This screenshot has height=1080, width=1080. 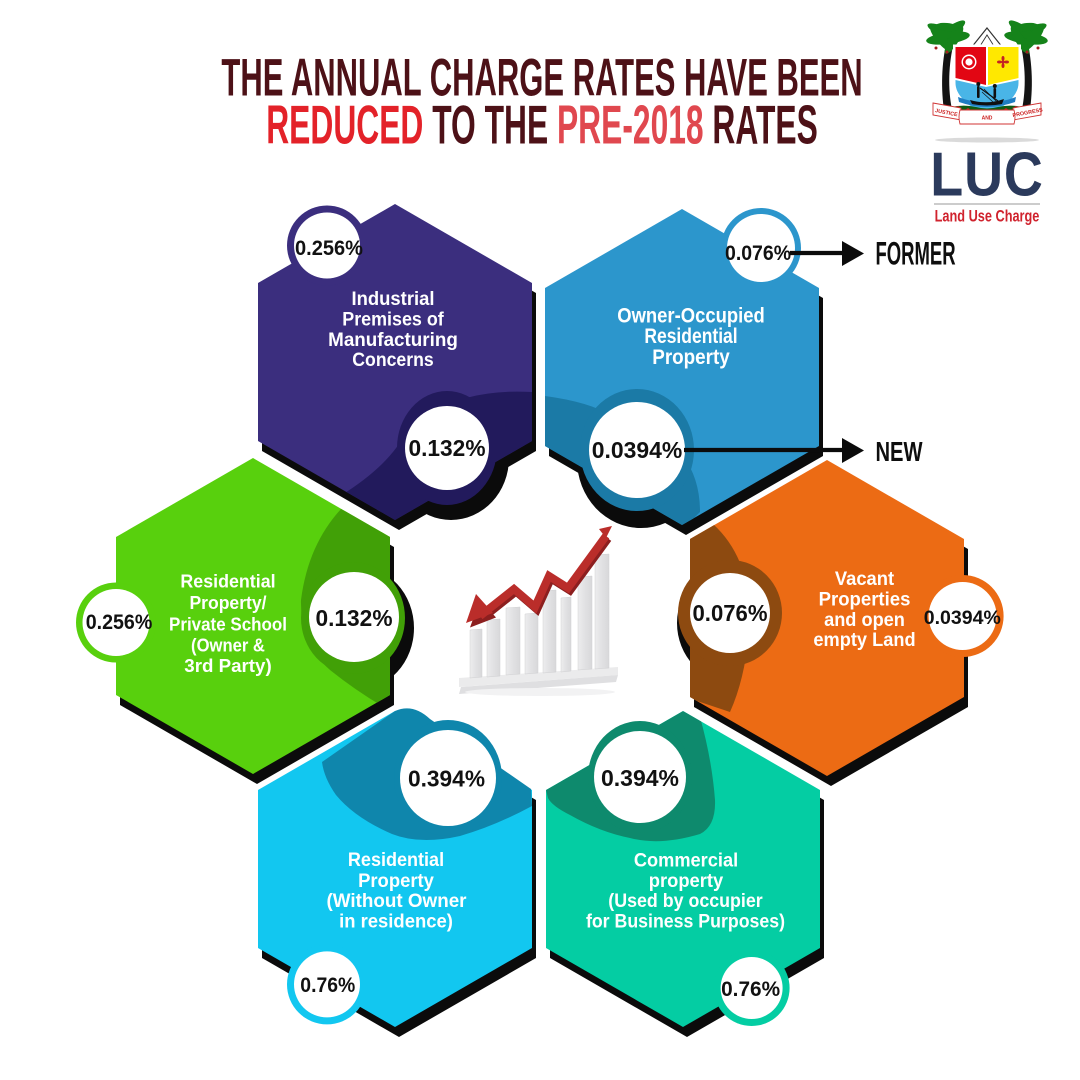 I want to click on svg-text: Industrial, so click(x=393, y=299).